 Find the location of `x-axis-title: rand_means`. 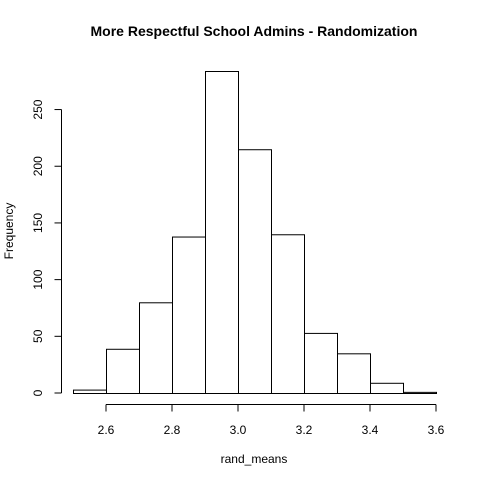

x-axis-title: rand_means is located at coordinates (254, 459).